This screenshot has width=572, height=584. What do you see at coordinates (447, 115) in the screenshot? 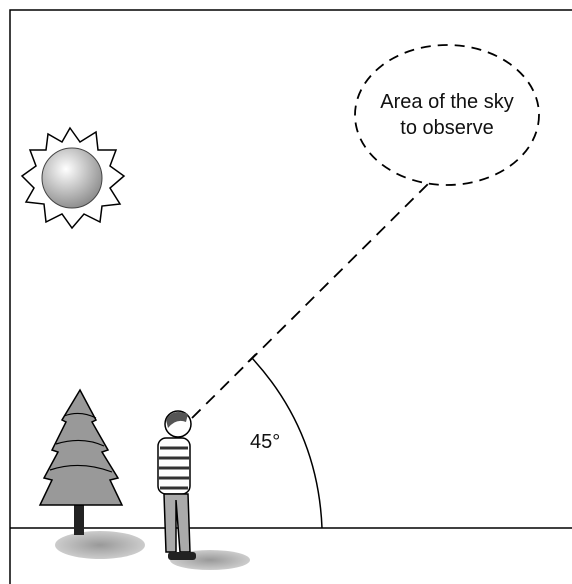
I see `sky-area-outline` at bounding box center [447, 115].